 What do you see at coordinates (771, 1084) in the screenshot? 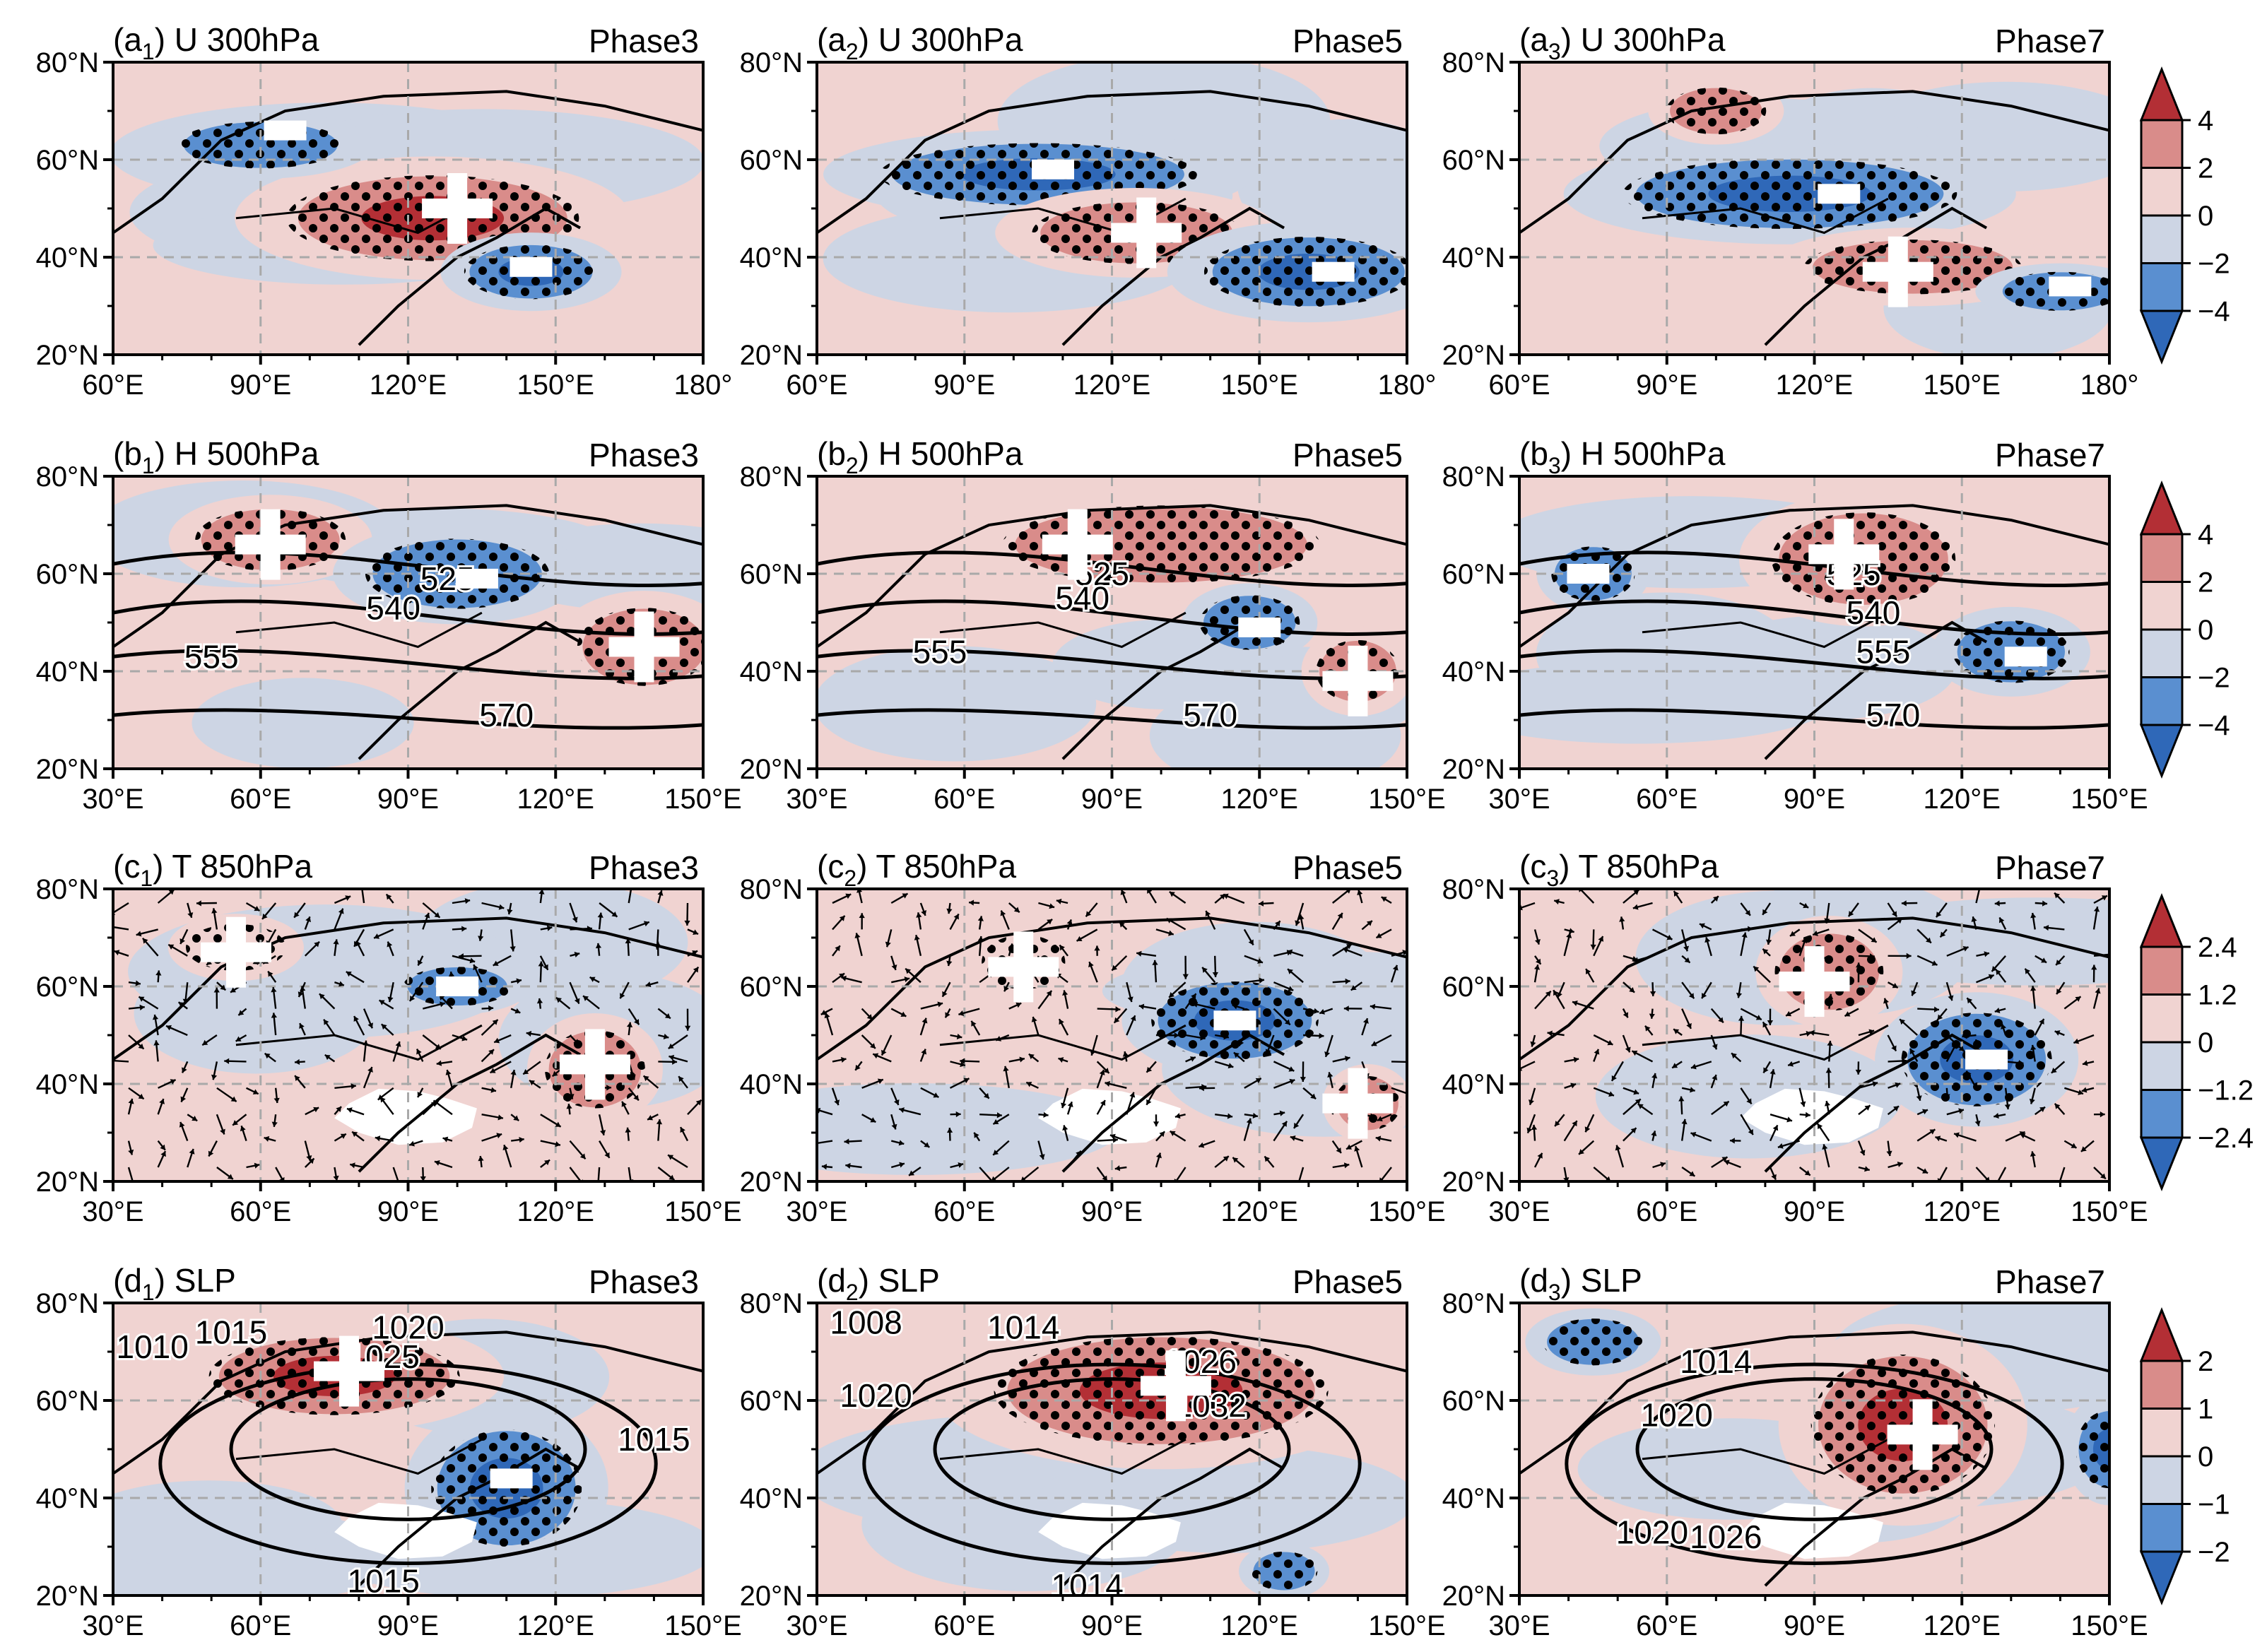
I see `lat-tick-label: 40°N` at bounding box center [771, 1084].